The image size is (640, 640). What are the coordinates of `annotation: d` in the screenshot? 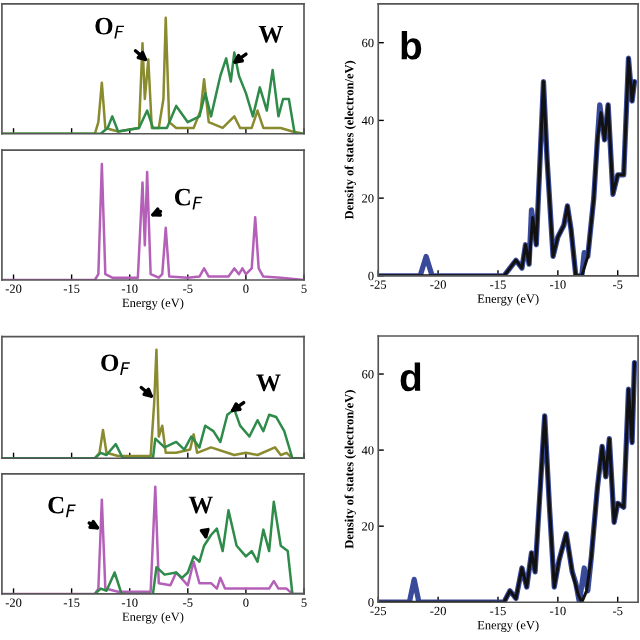 It's located at (410, 377).